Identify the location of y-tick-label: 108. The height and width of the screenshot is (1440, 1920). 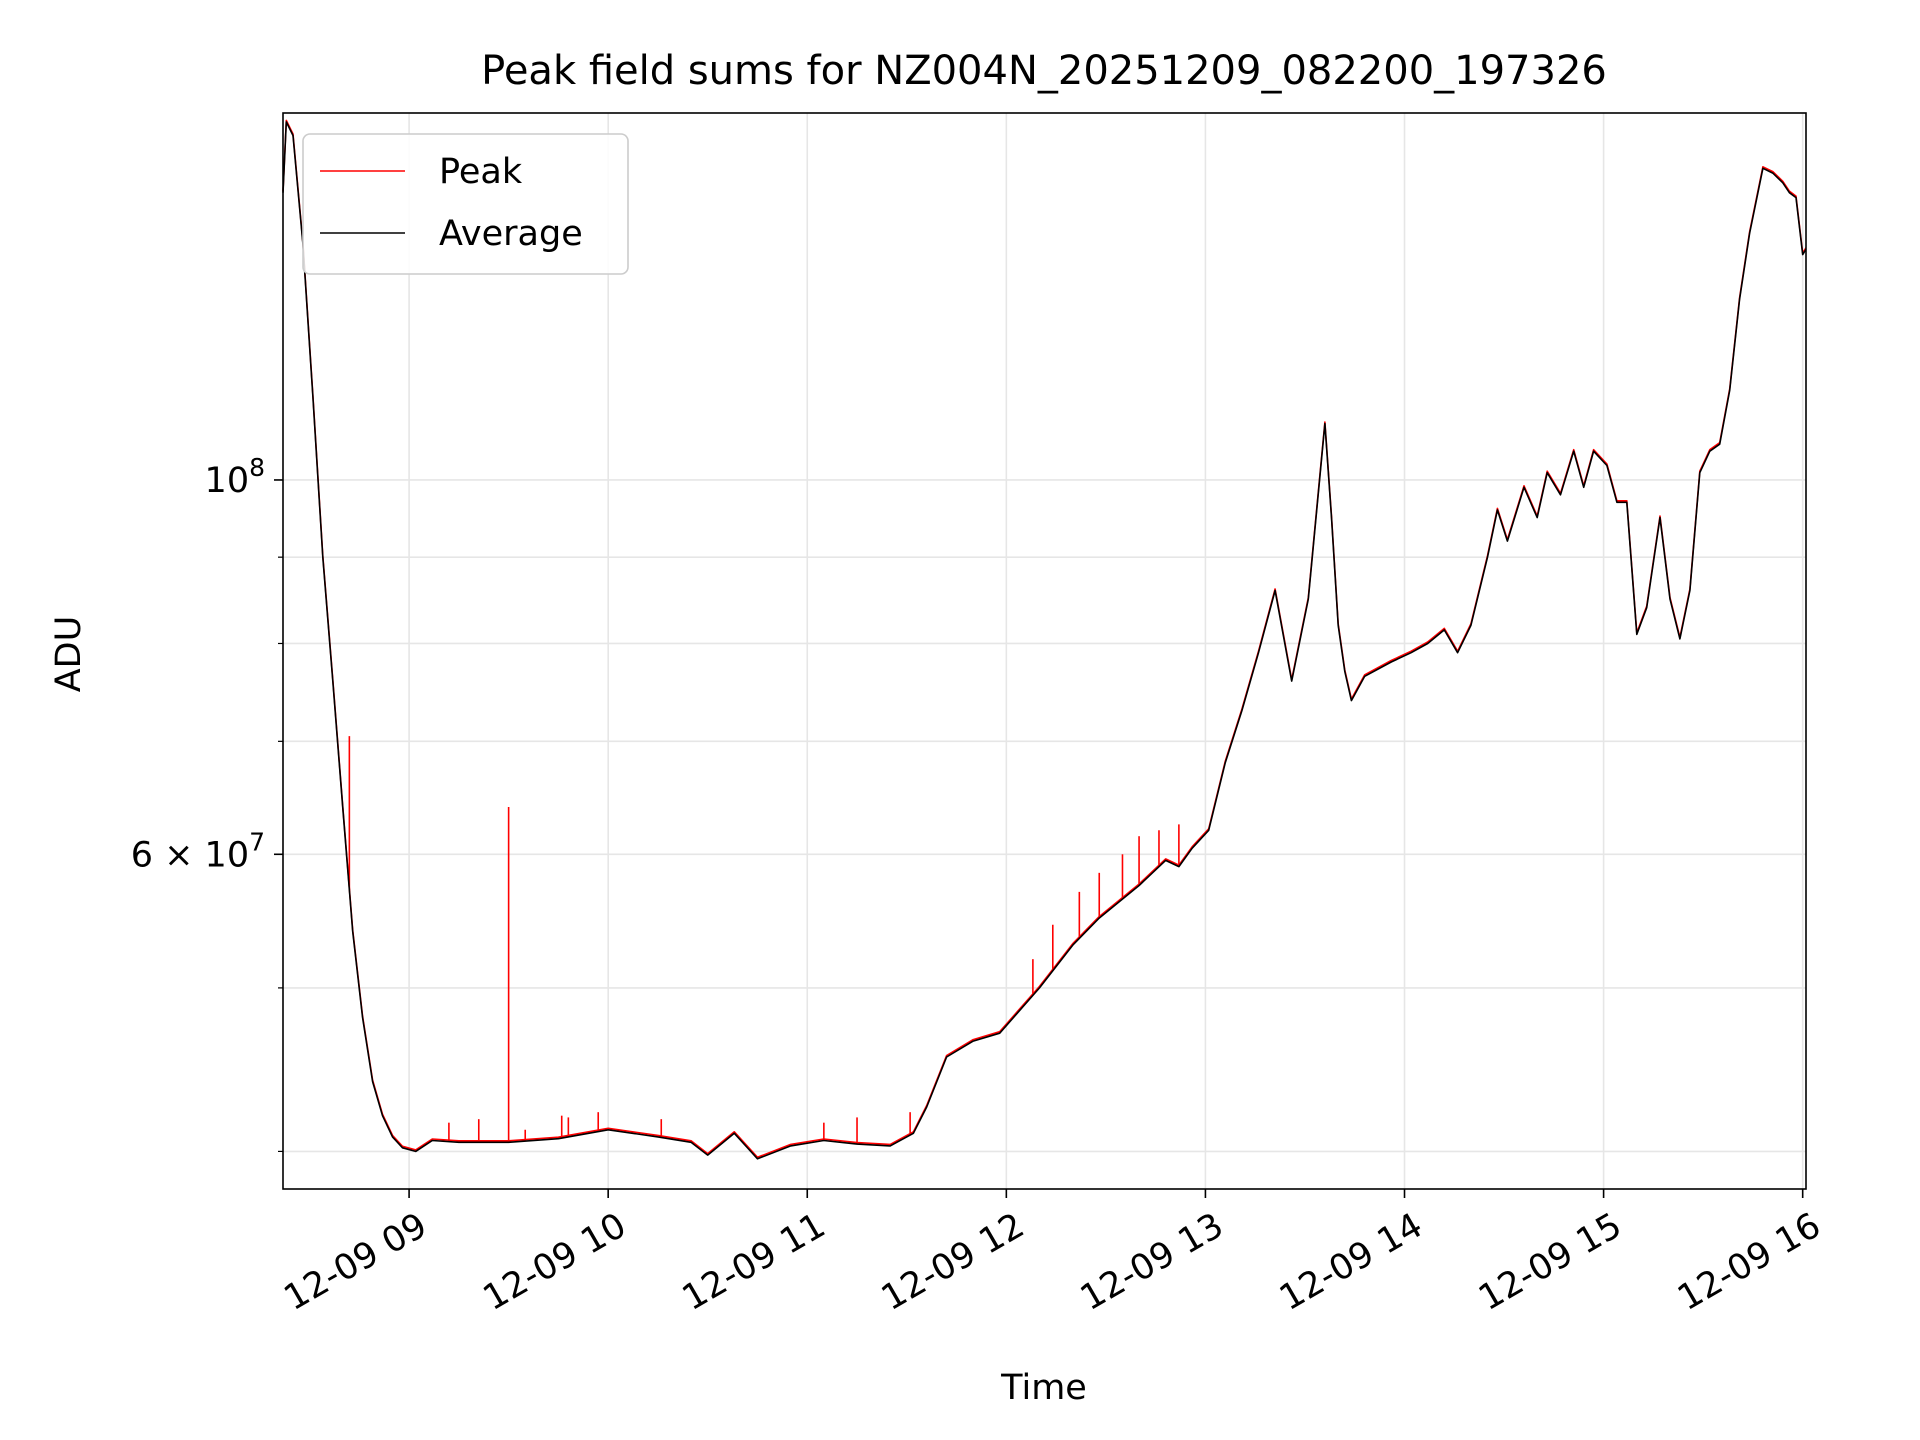
(235, 477).